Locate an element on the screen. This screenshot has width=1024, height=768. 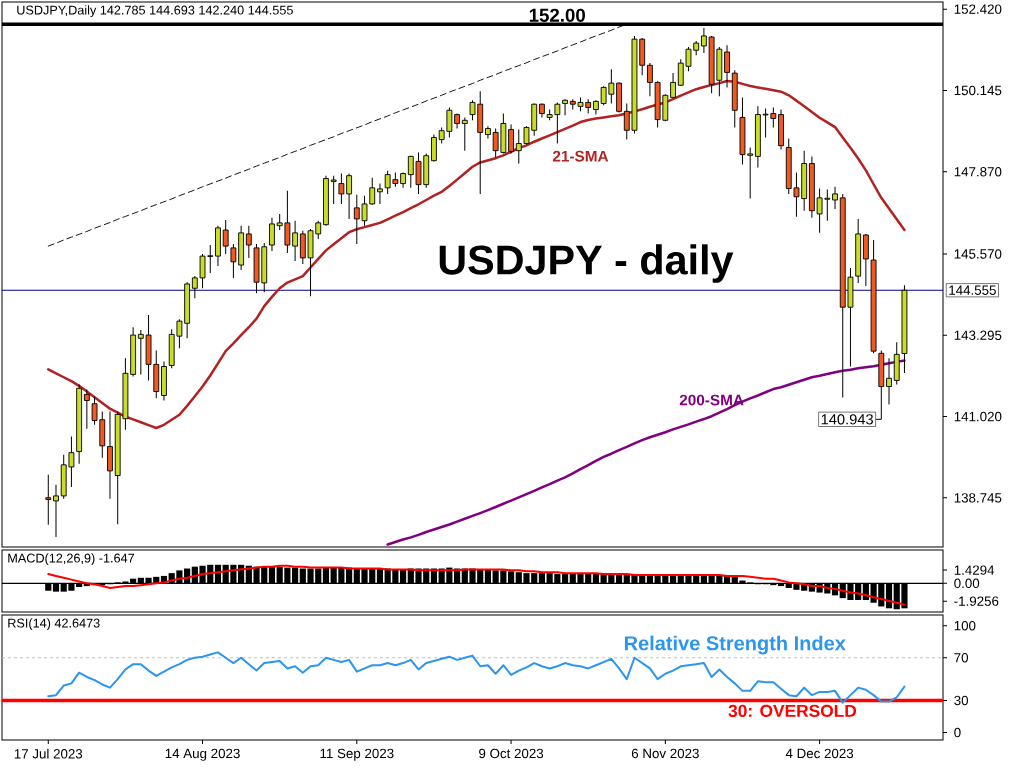
annotation: USDJPY - daily is located at coordinates (586, 263).